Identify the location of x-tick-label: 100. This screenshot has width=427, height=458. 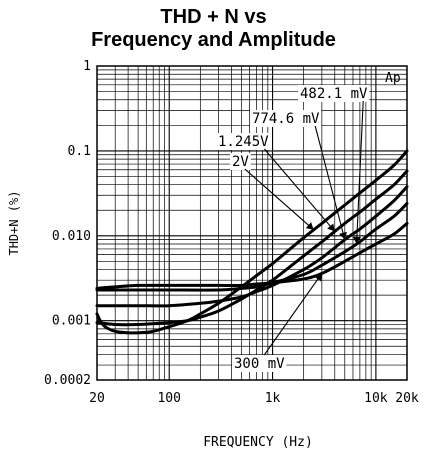
(168, 398).